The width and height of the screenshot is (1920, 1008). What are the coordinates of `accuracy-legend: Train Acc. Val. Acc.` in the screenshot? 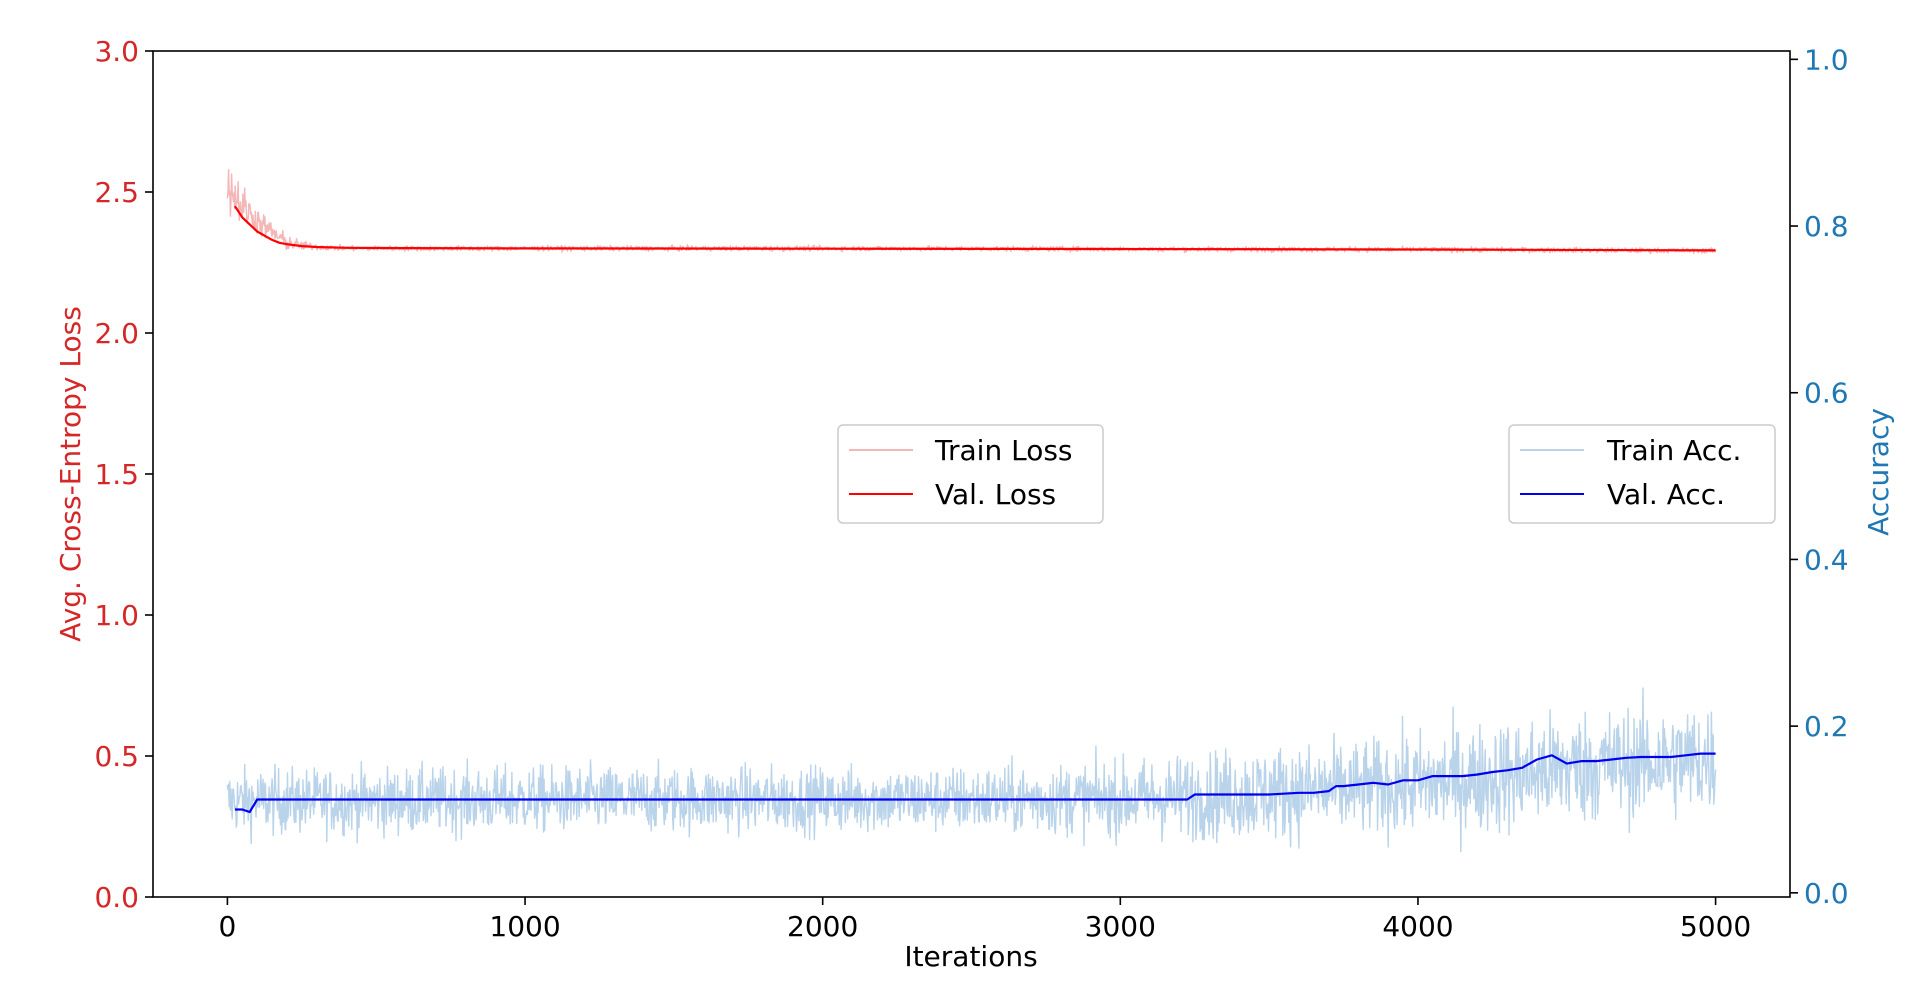 It's located at (1642, 474).